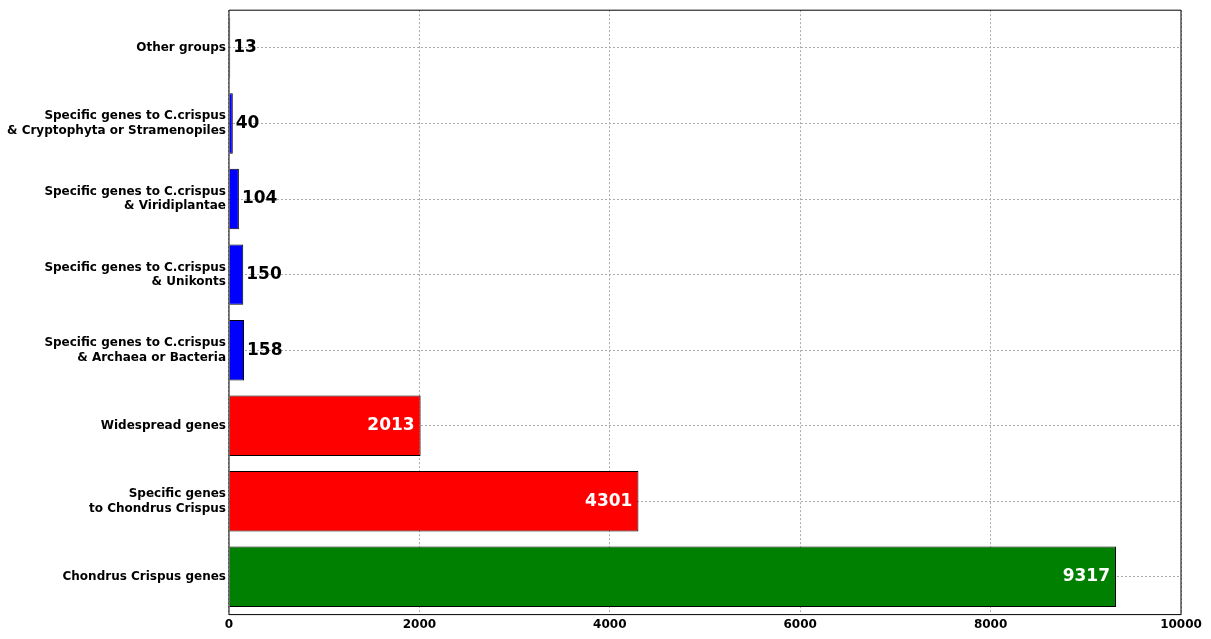 This screenshot has width=1211, height=639. What do you see at coordinates (144, 575) in the screenshot?
I see `y-tick-label: Chondrus Crispus genes` at bounding box center [144, 575].